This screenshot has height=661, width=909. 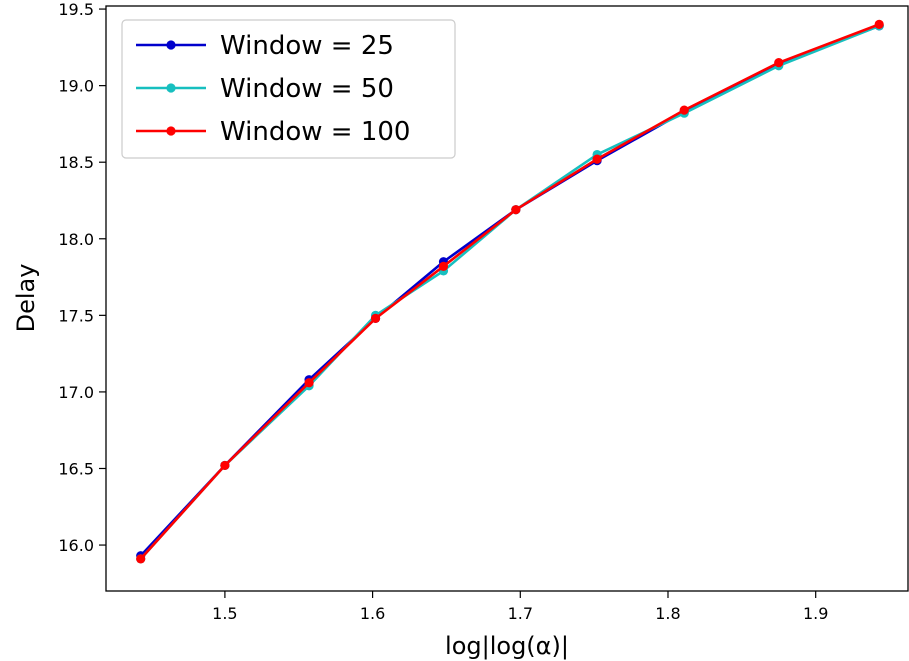 What do you see at coordinates (76, 86) in the screenshot?
I see `y-tick-label-6: 19.0` at bounding box center [76, 86].